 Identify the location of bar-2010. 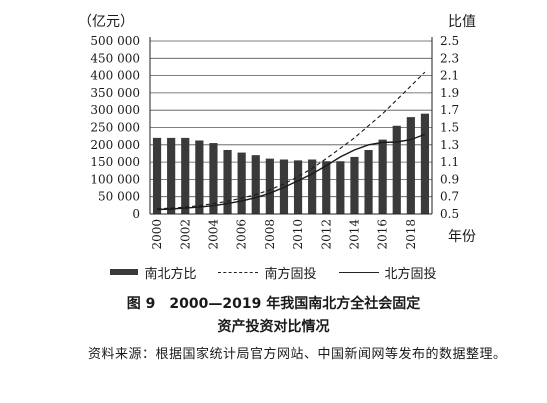
(298, 187).